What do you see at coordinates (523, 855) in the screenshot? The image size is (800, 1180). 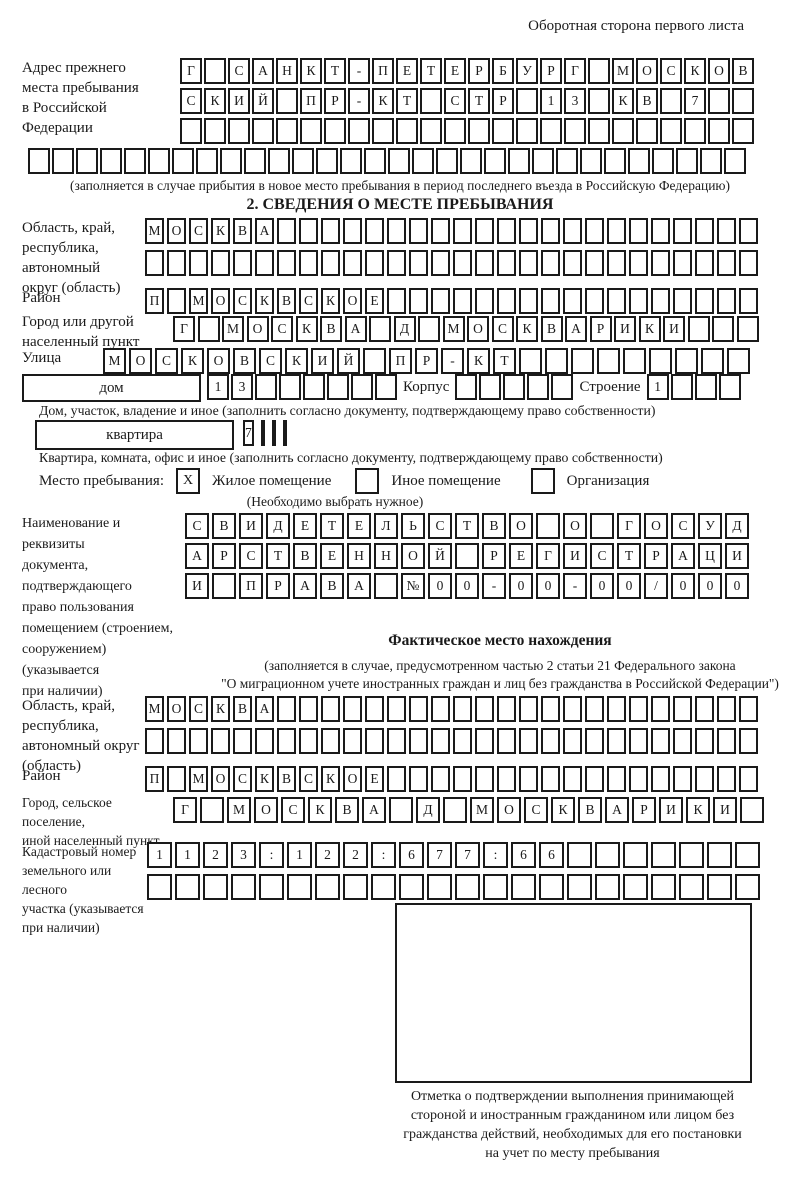 I see `char-cell: 6` at bounding box center [523, 855].